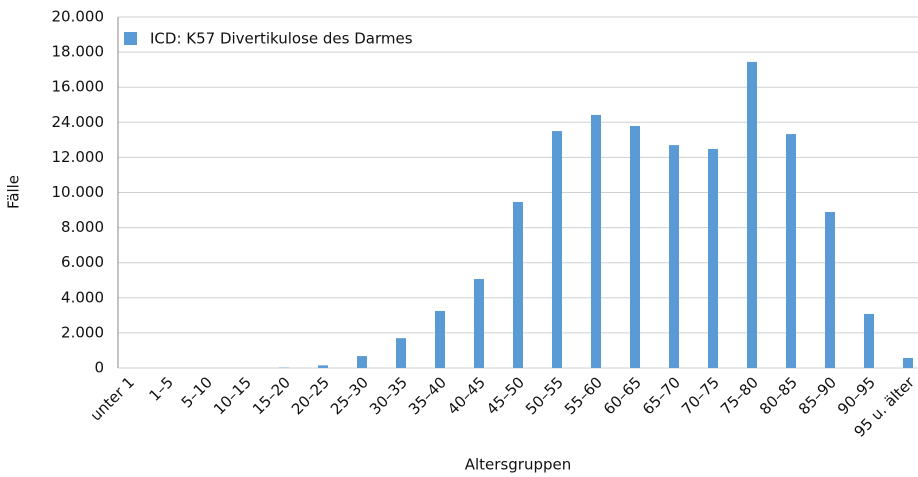 This screenshot has width=918, height=477. Describe the element at coordinates (427, 395) in the screenshot. I see `x-tick-label: 35–40` at that location.